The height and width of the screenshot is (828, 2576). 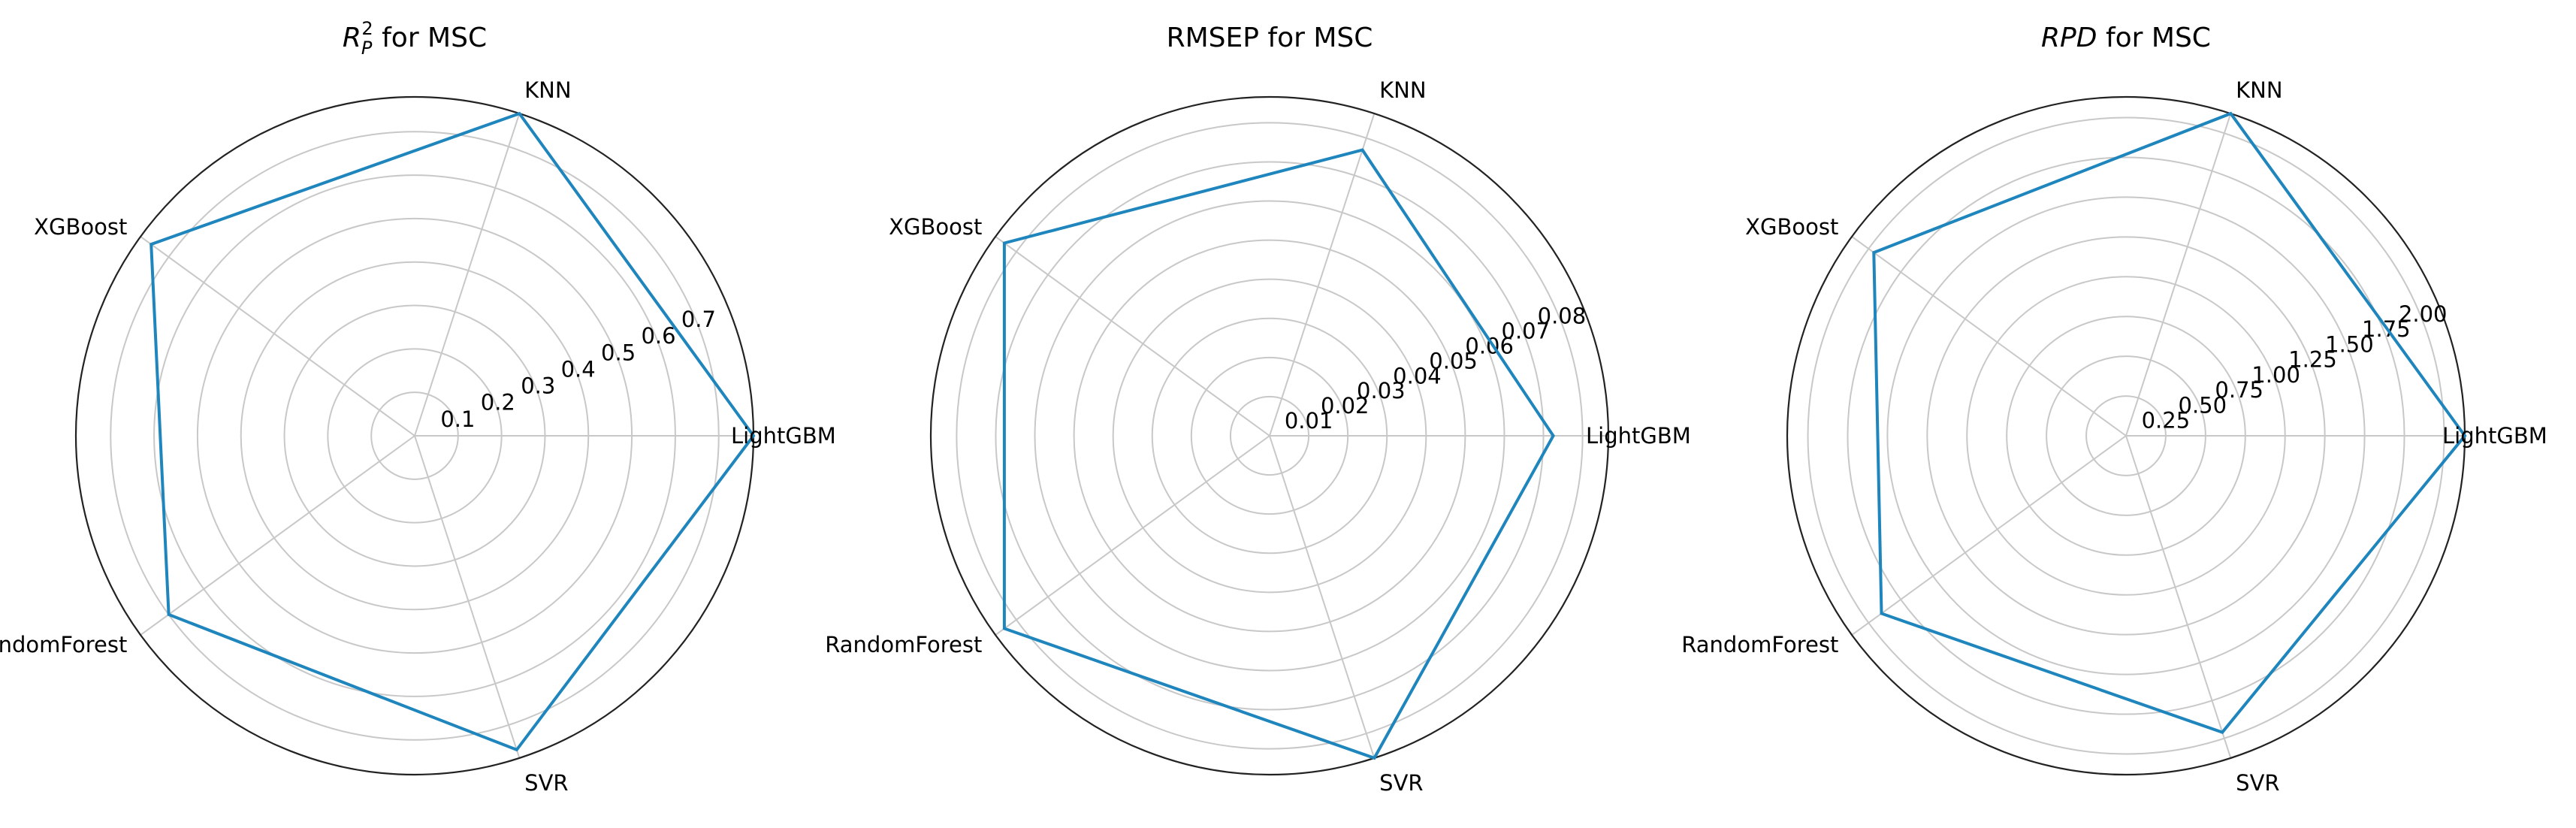 What do you see at coordinates (1489, 345) in the screenshot?
I see `radial-tick-label: 0.06` at bounding box center [1489, 345].